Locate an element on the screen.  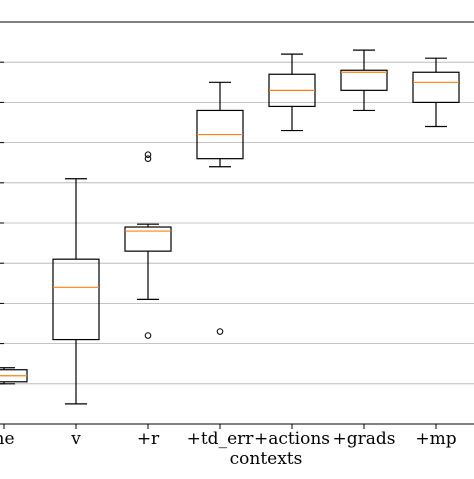
x-tick-label-+grads: +grads is located at coordinates (364, 439).